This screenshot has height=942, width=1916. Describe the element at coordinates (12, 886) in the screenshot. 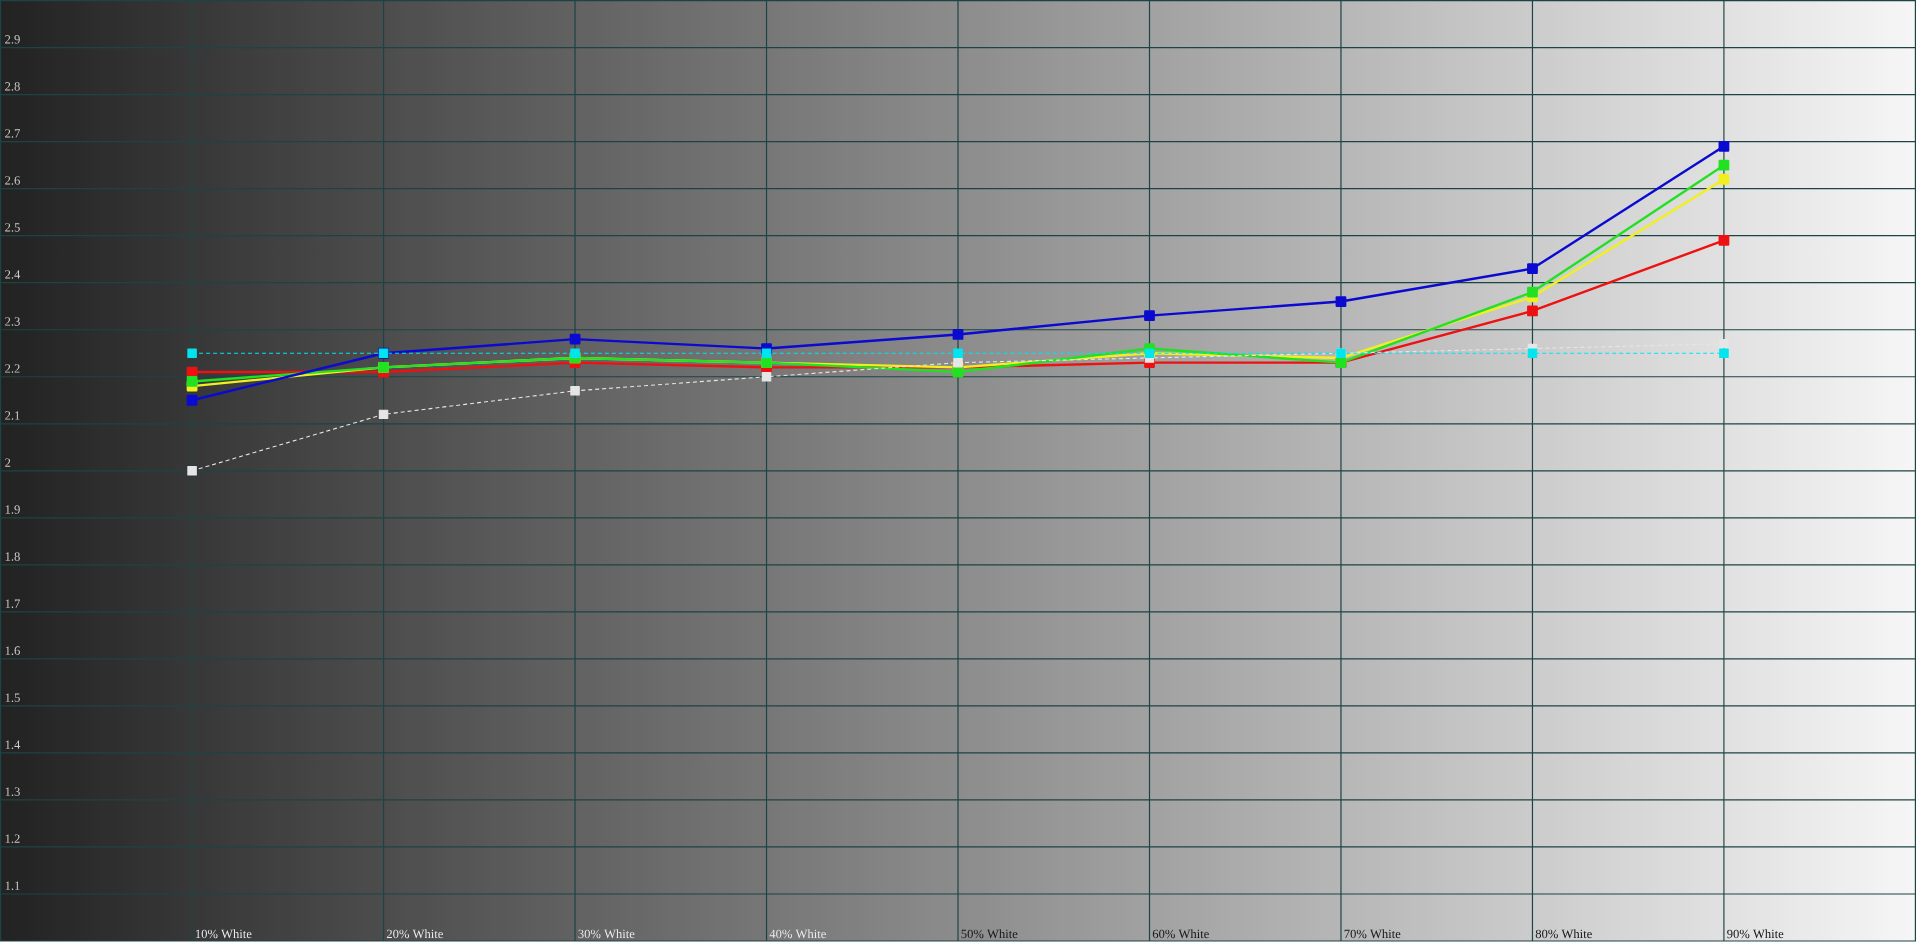

I see `y-tick-label: 1.1` at that location.